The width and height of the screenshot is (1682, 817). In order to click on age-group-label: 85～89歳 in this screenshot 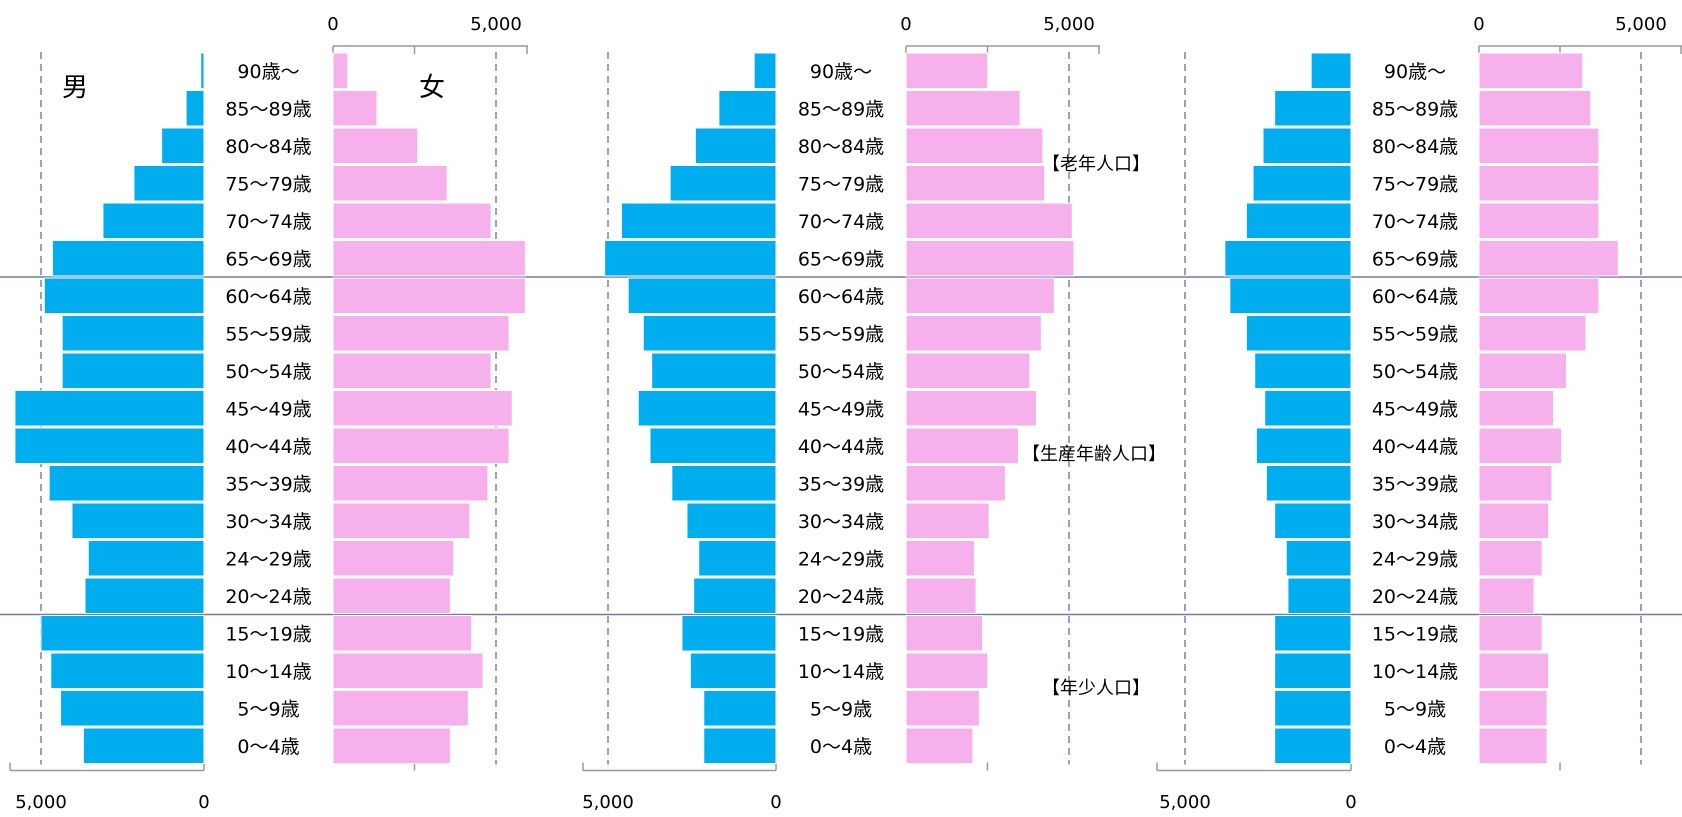, I will do `click(1415, 109)`.